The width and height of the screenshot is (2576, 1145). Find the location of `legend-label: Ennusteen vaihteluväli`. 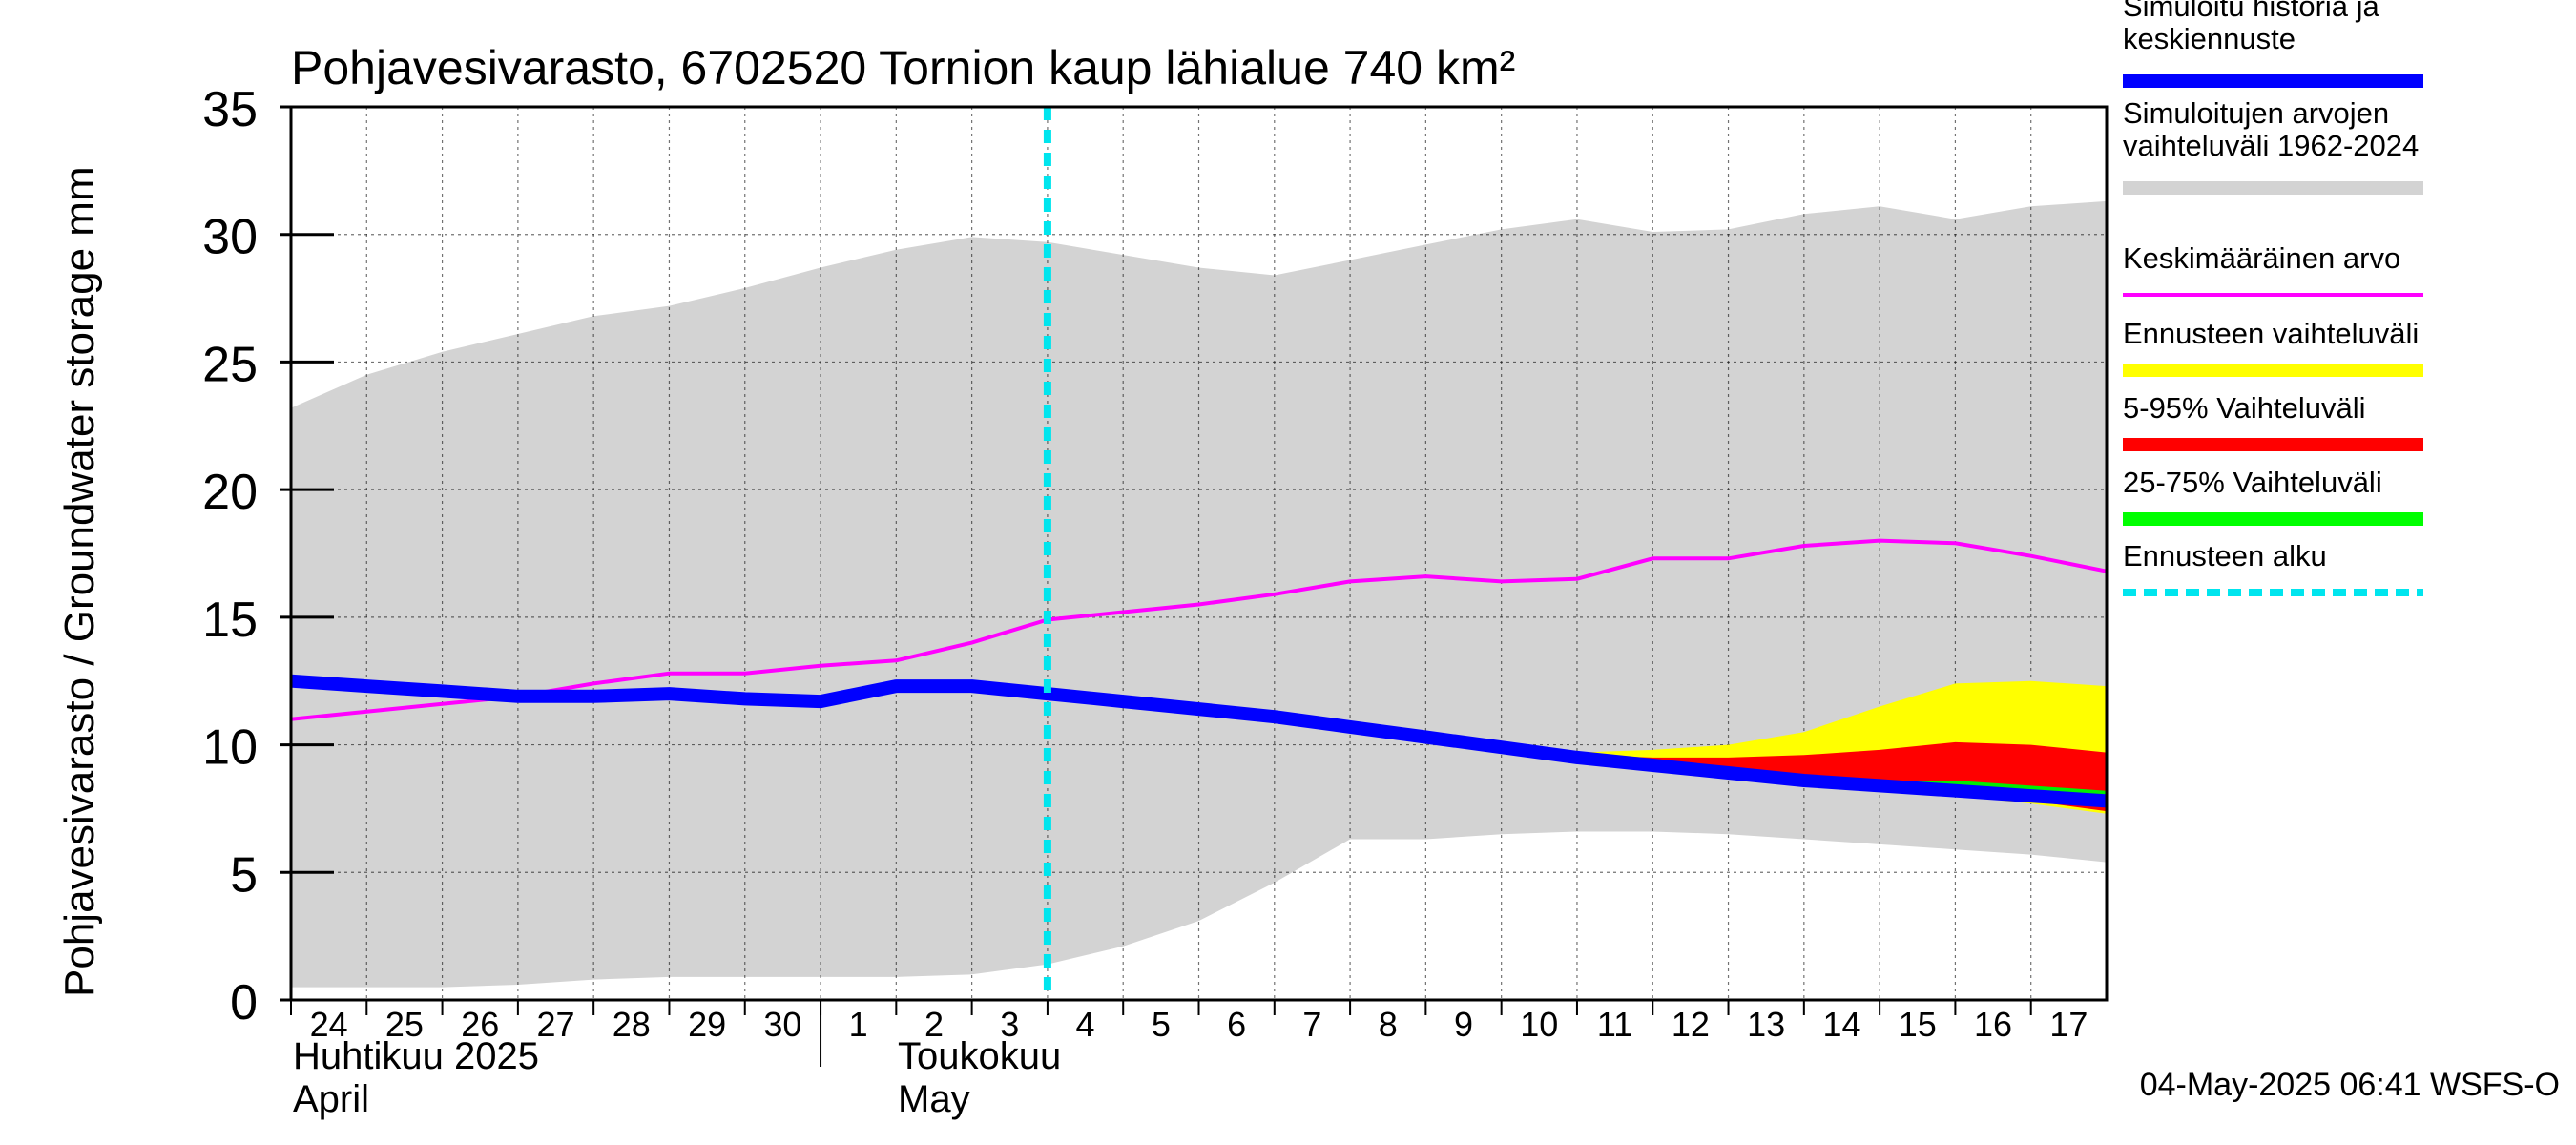

legend-label: Ennusteen vaihteluväli is located at coordinates (2271, 334).